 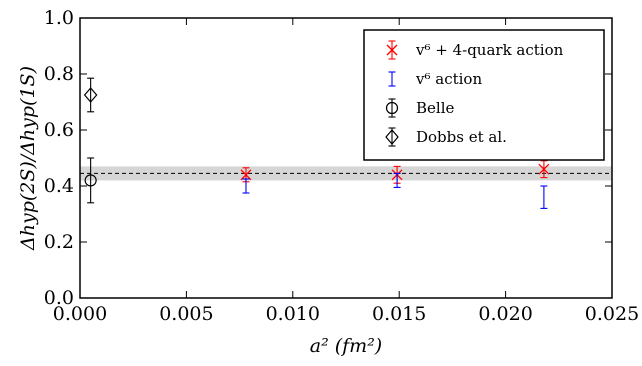 I want to click on y-tick-label: 0.8, so click(x=59, y=74).